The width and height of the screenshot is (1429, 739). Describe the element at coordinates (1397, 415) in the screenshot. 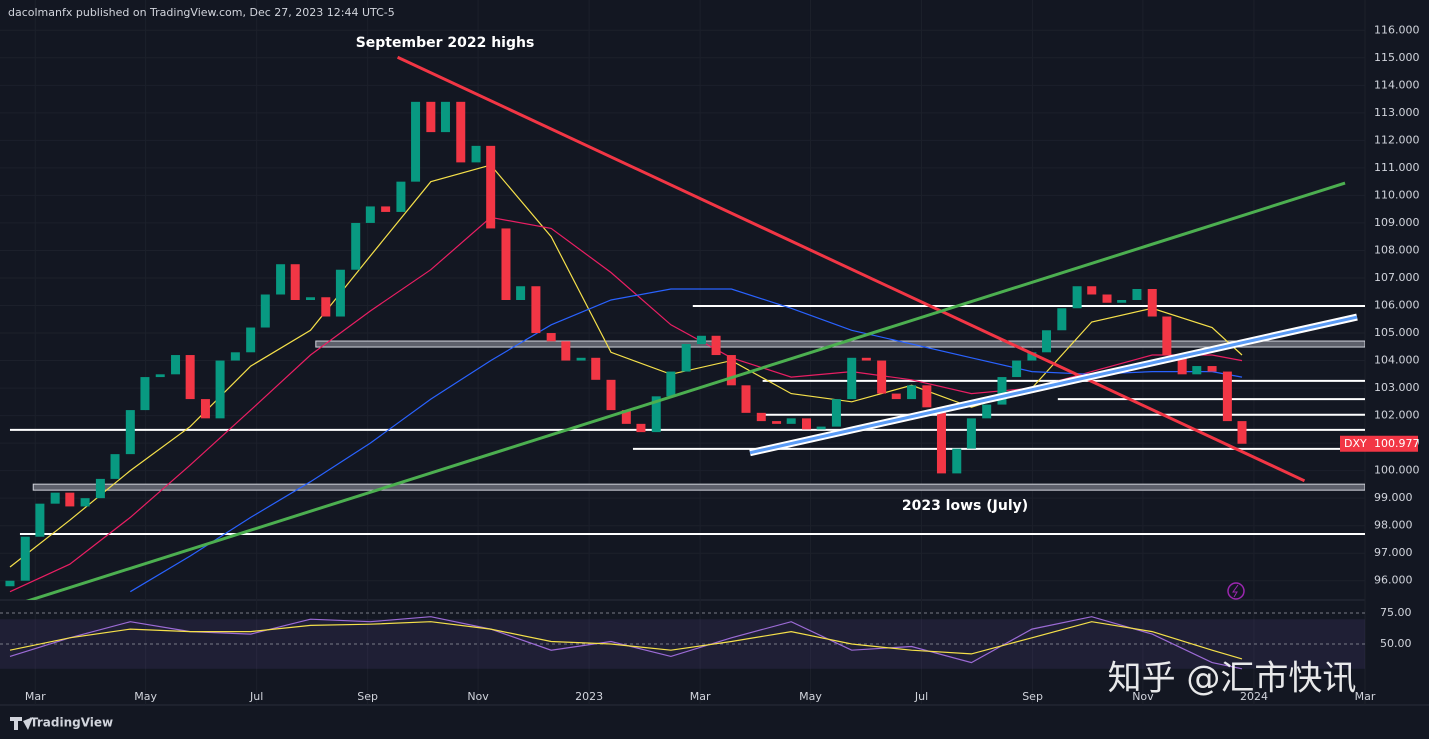

I see `y-tick-label: 102.000` at that location.